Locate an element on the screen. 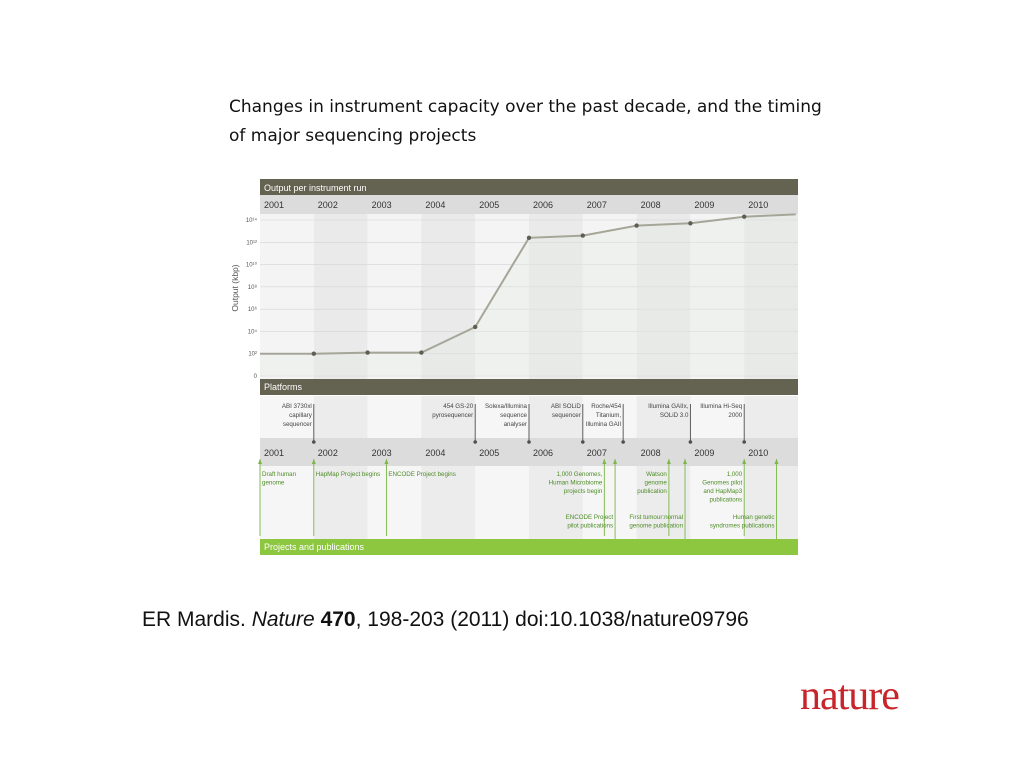  citation-author: ER Mardis. is located at coordinates (194, 619).